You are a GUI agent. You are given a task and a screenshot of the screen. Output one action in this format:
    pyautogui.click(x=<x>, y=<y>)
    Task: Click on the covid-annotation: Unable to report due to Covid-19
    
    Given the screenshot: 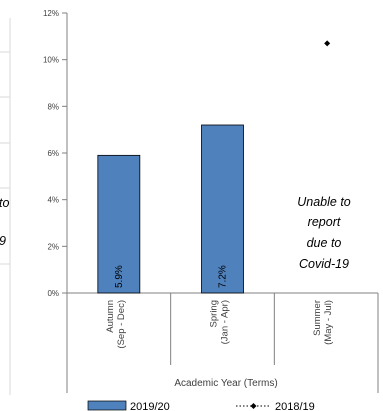 What is the action you would take?
    pyautogui.click(x=324, y=233)
    